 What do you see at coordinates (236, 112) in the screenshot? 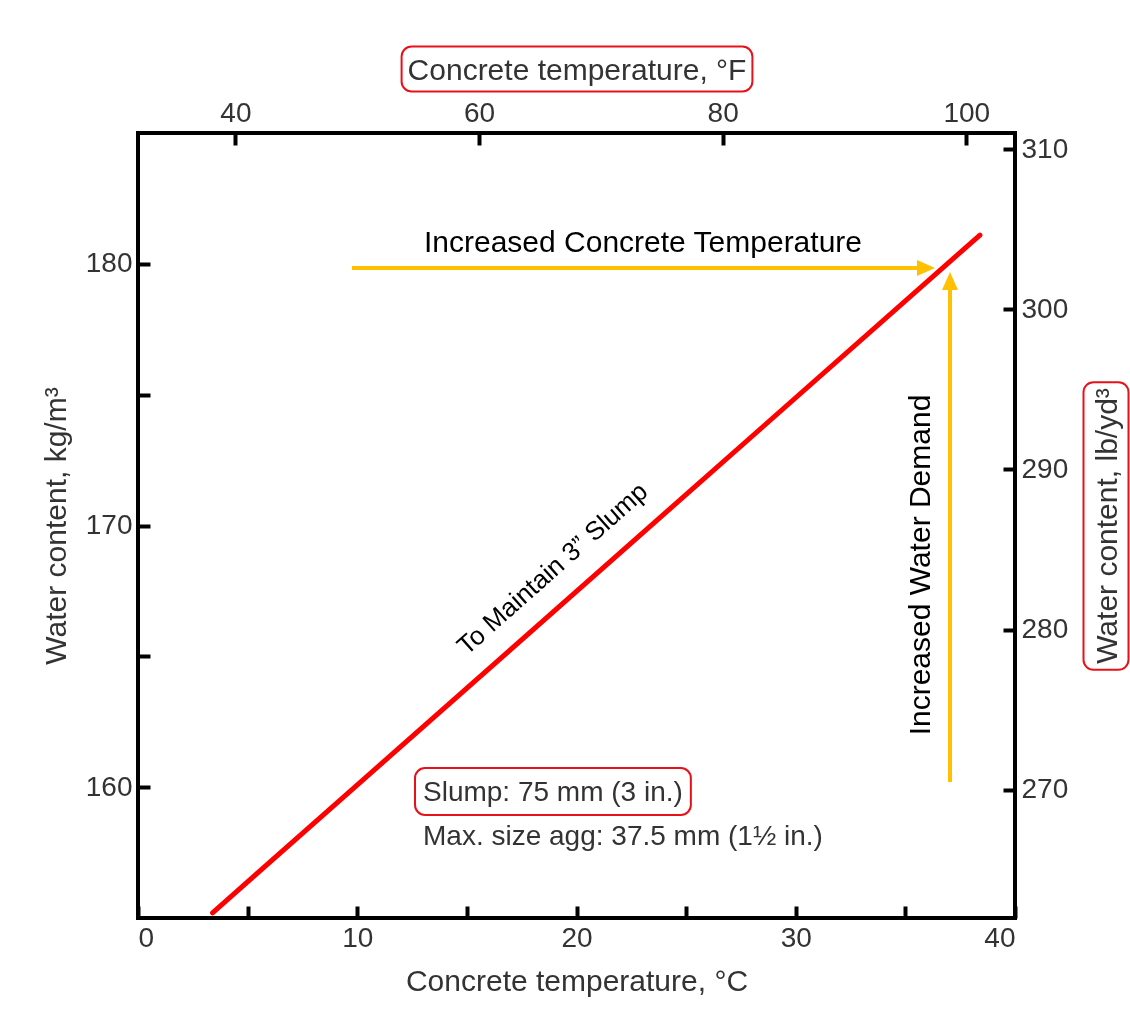
I see `x2-tick-label: 40` at bounding box center [236, 112].